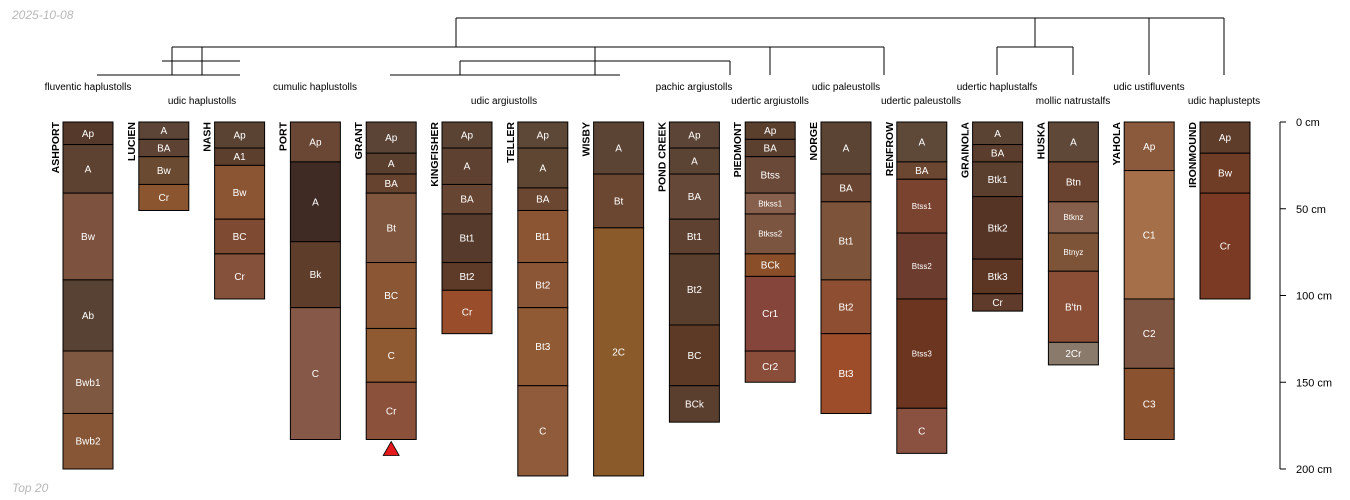  Describe the element at coordinates (771, 149) in the screenshot. I see `horizon-label-piedmont-ba: BA` at that location.